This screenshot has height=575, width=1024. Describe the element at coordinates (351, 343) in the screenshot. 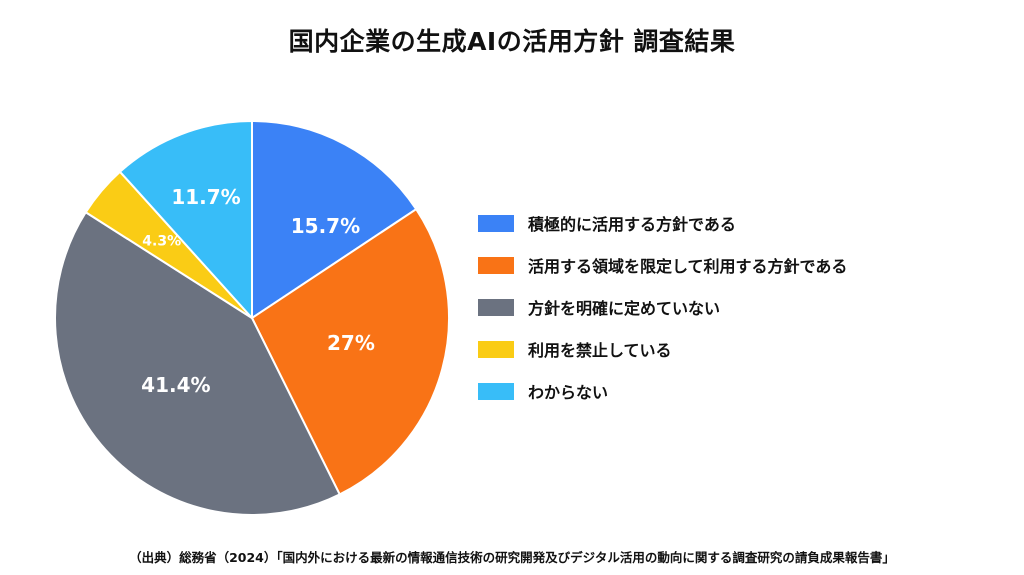

I see `slice-value-label: 27%` at that location.